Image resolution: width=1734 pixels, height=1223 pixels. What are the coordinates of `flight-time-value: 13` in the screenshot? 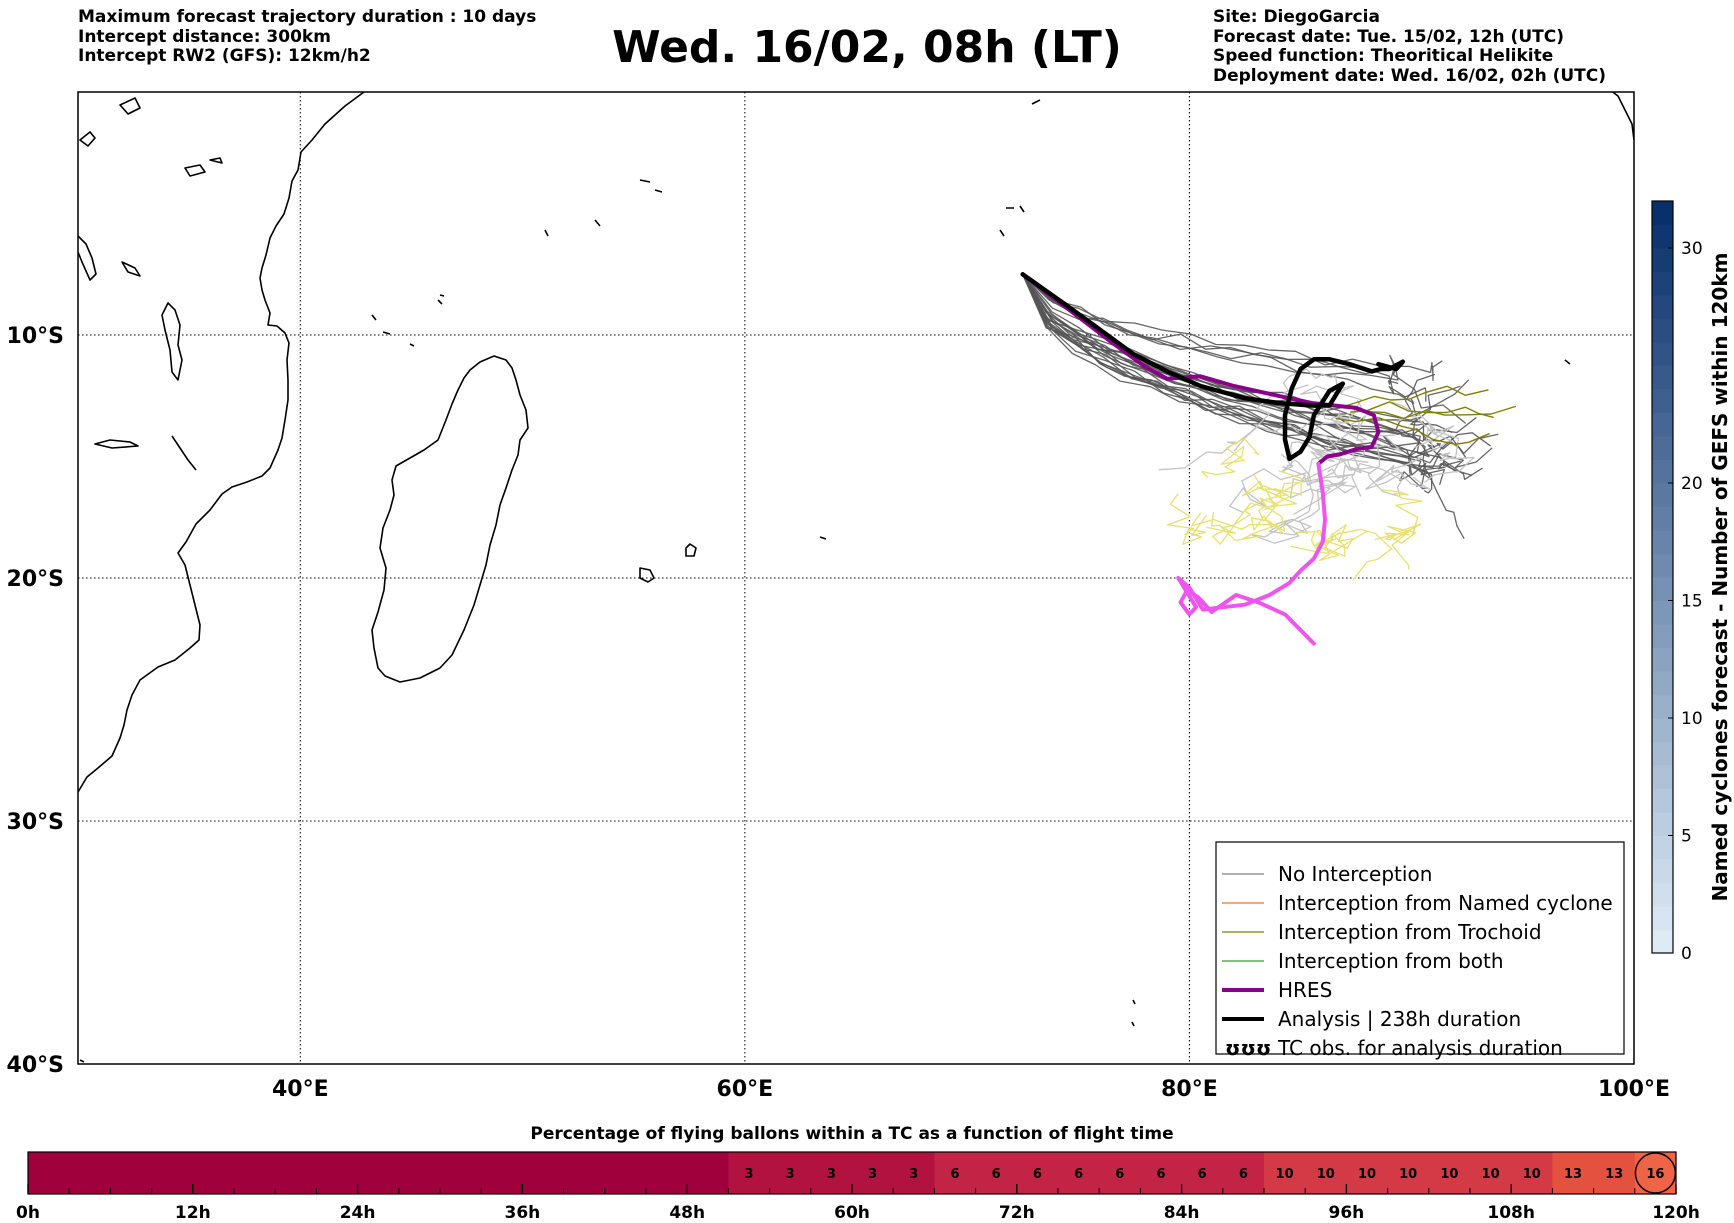 It's located at (1614, 1174).